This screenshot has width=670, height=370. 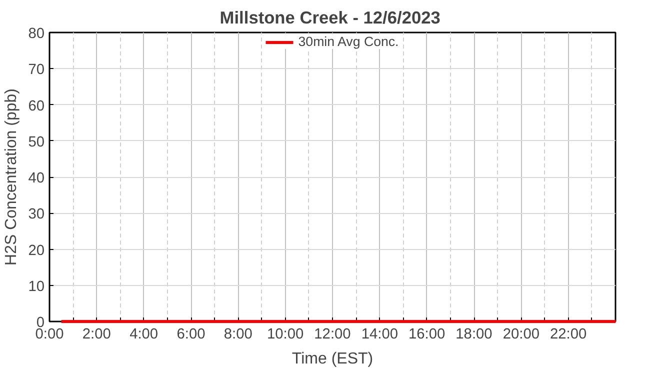 I want to click on x-tick-label: 14:00, so click(x=379, y=334).